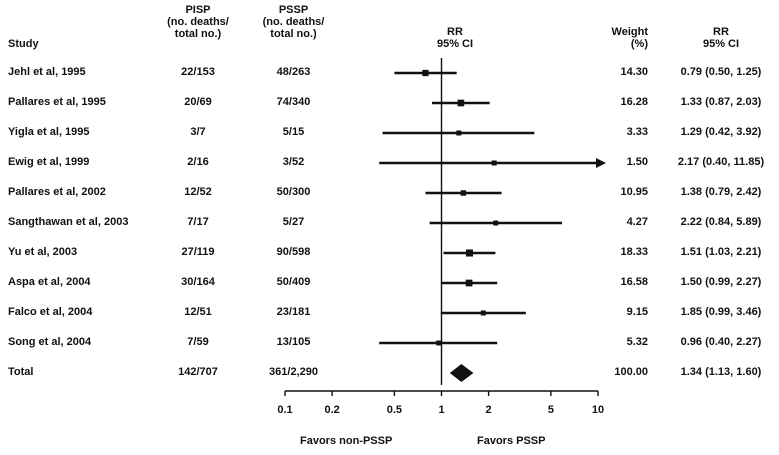  Describe the element at coordinates (49, 282) in the screenshot. I see `study-name: Aspa et al, 2004` at that location.